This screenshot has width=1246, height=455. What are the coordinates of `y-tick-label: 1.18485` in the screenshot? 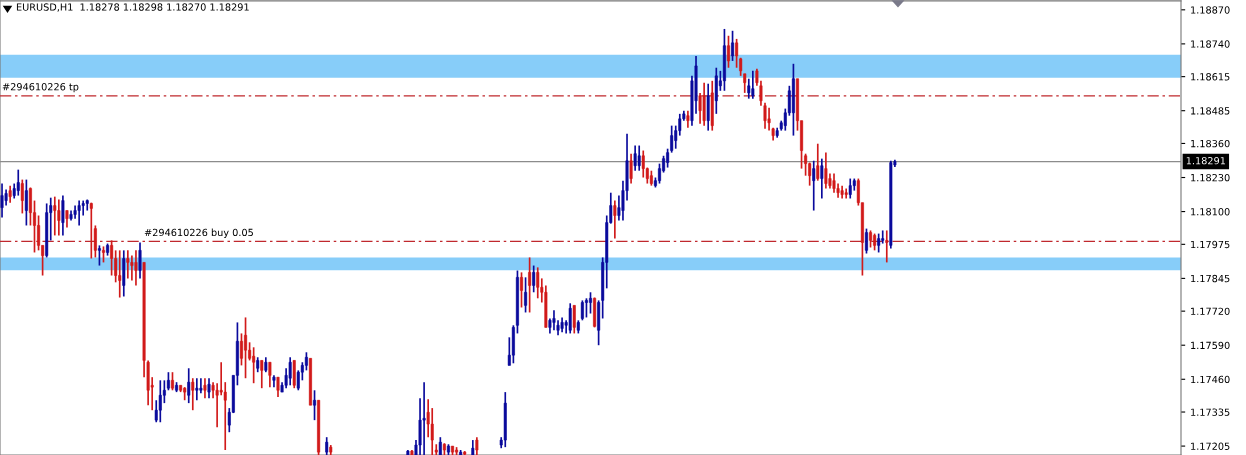 It's located at (1210, 111).